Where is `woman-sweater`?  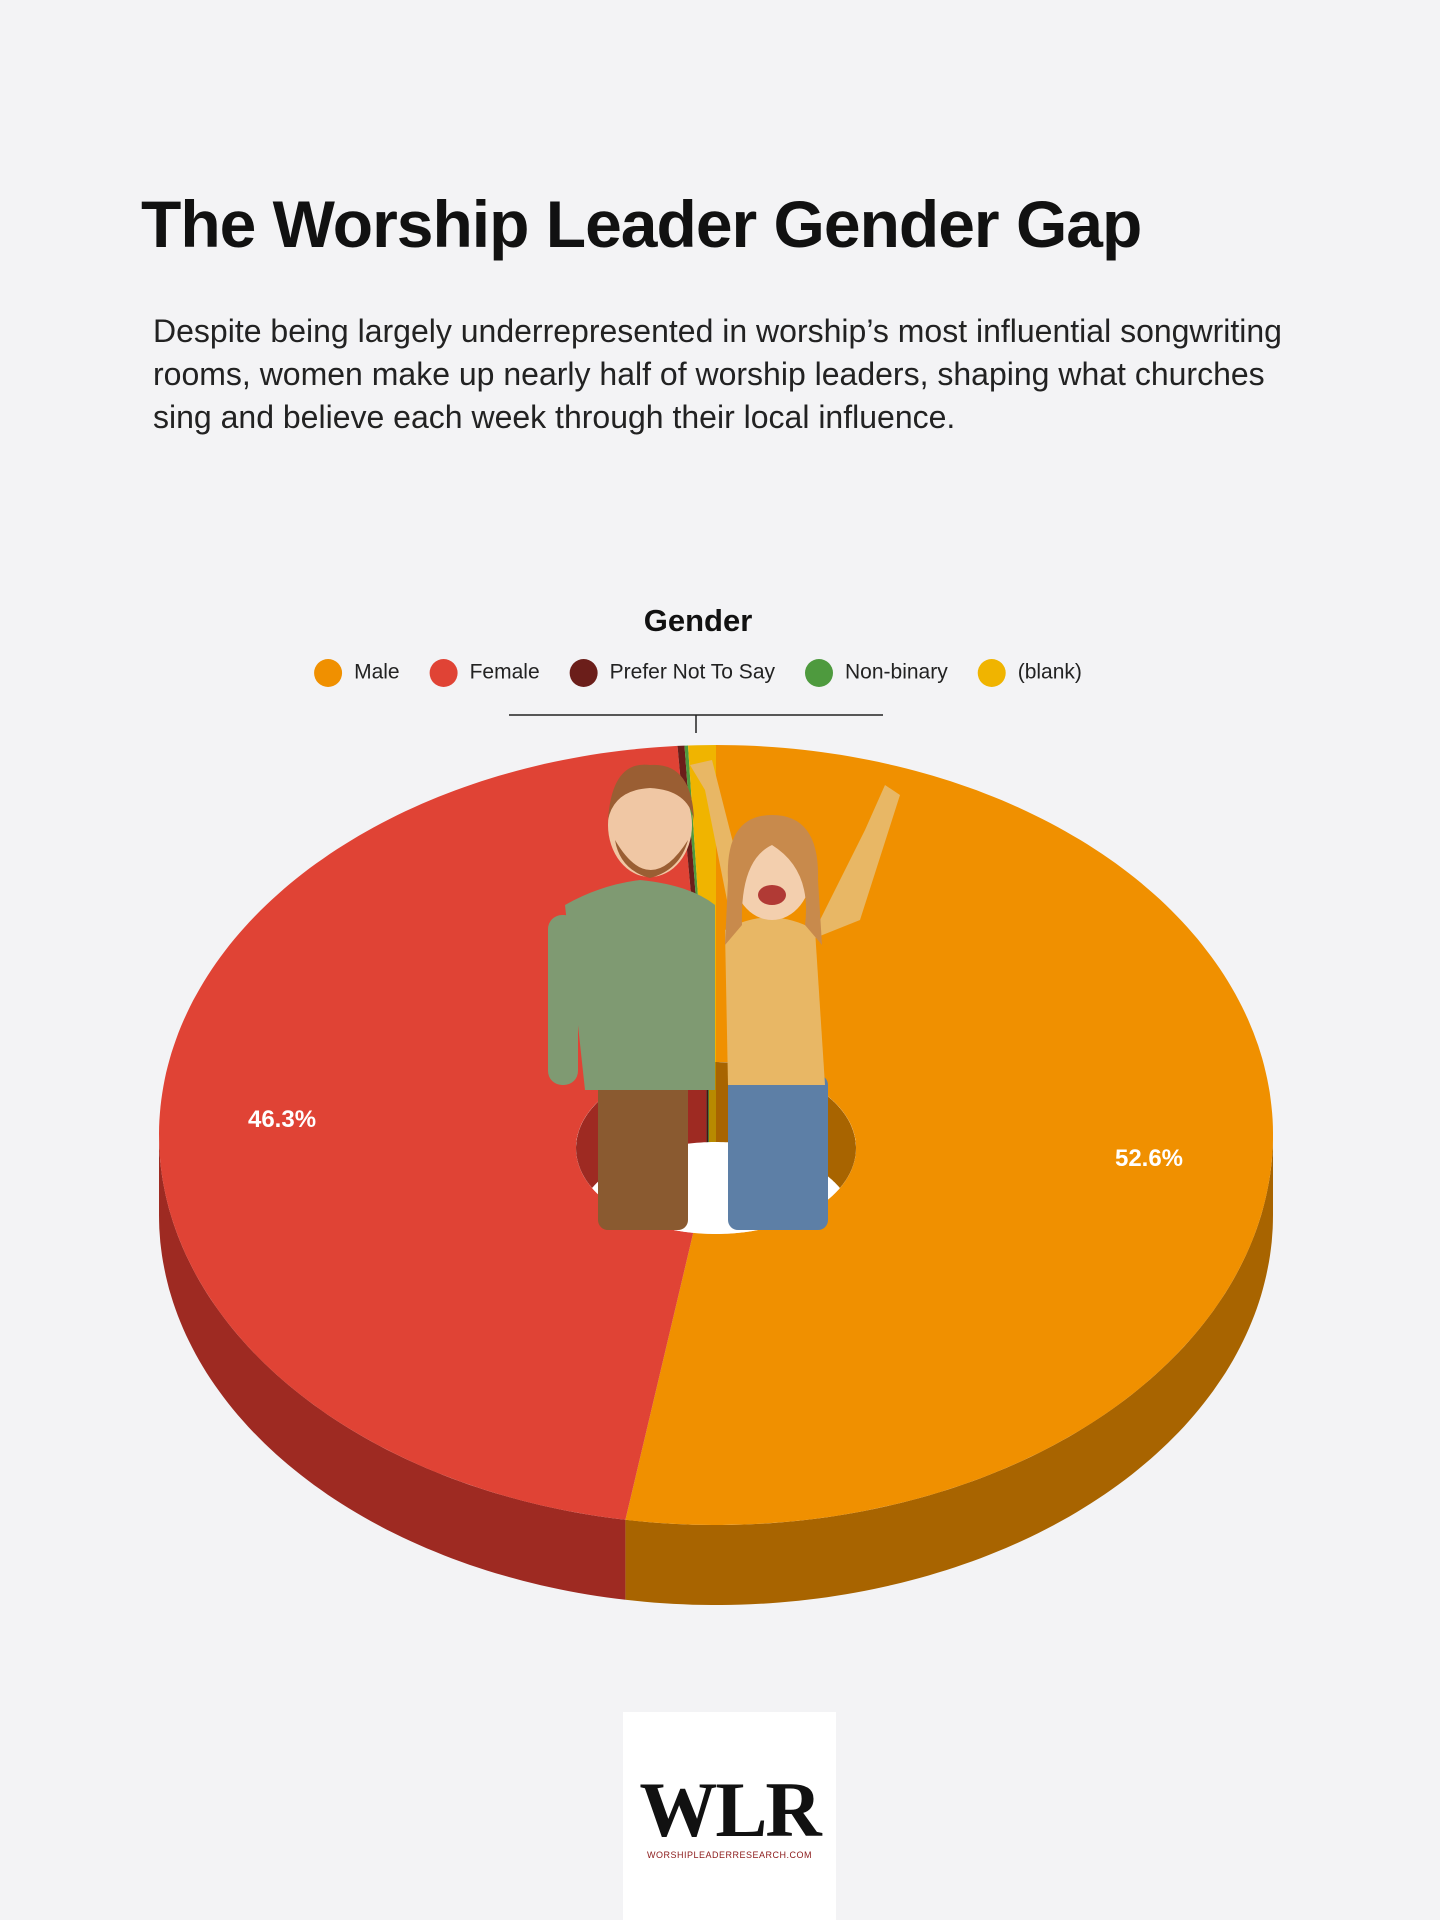
woman-sweater is located at coordinates (775, 1001).